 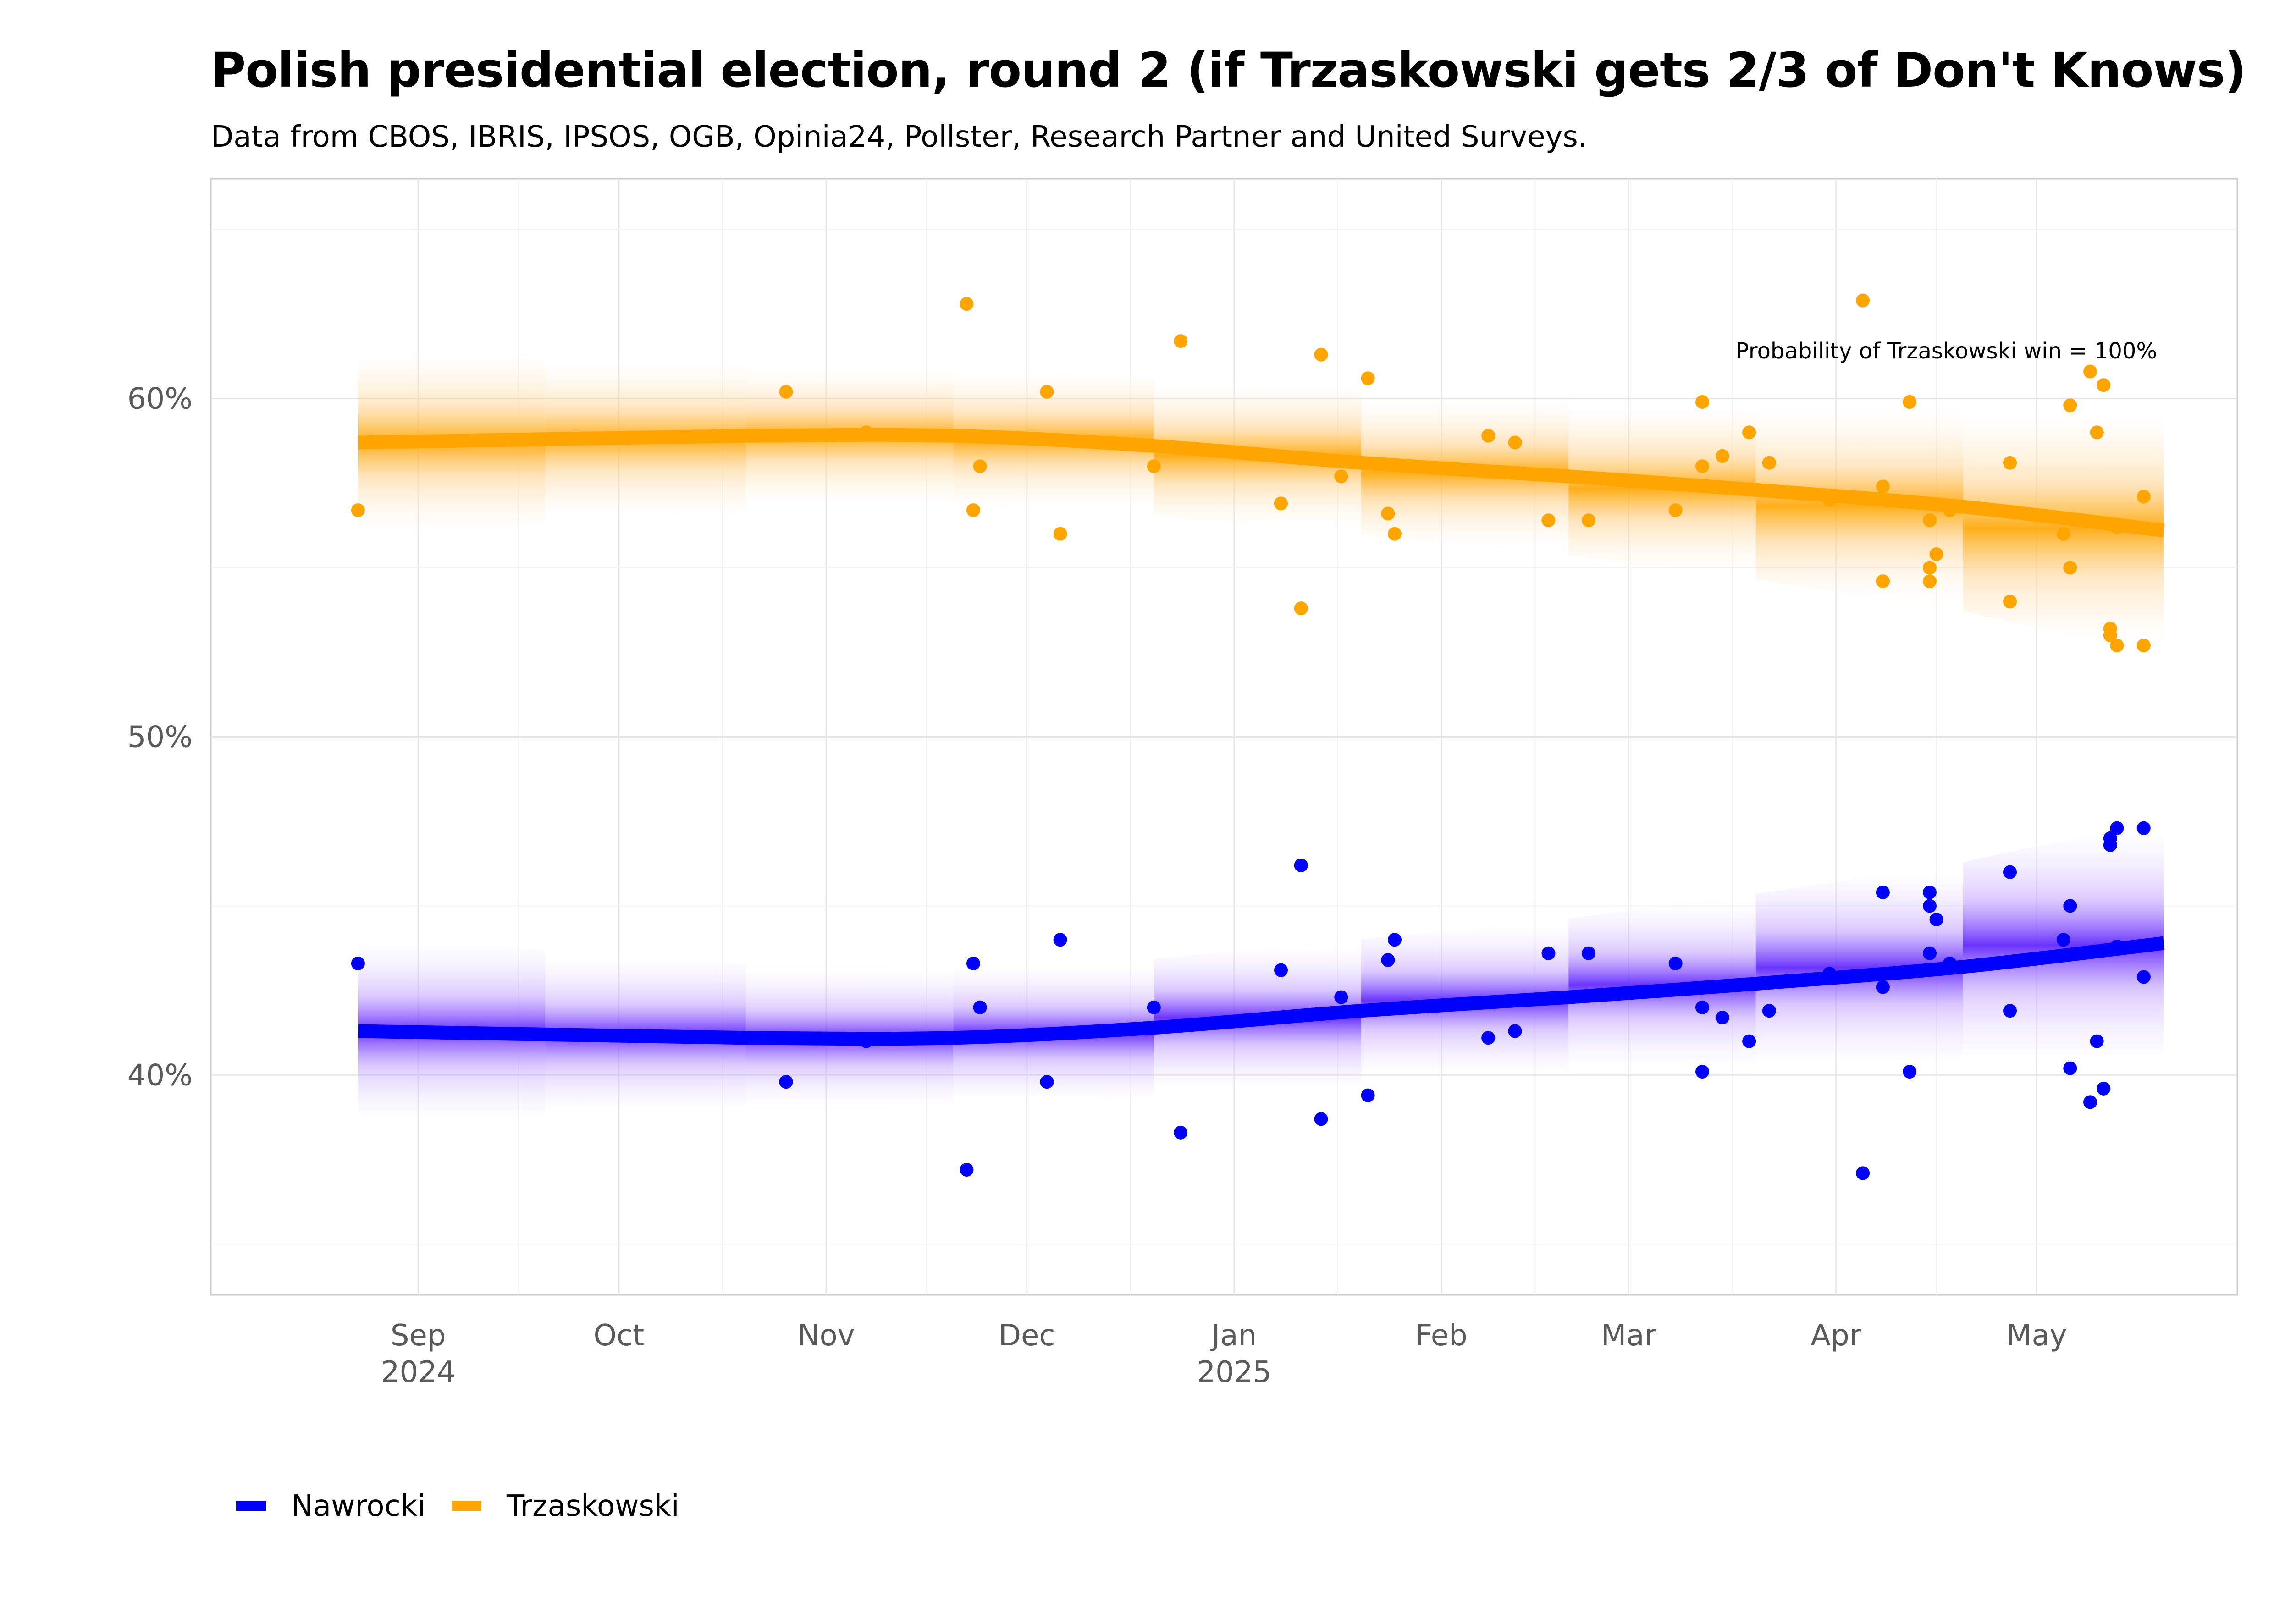 What do you see at coordinates (2037, 1336) in the screenshot?
I see `x-tick-label: May` at bounding box center [2037, 1336].